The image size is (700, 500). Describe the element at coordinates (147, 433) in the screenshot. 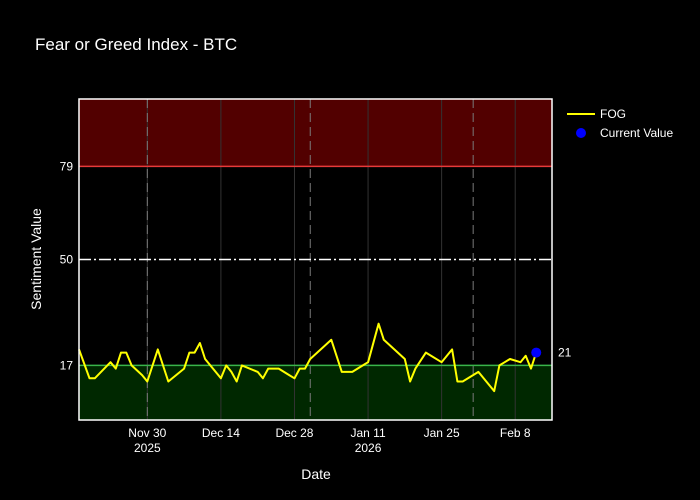

I see `x-tick-label-0: Nov 30` at that location.